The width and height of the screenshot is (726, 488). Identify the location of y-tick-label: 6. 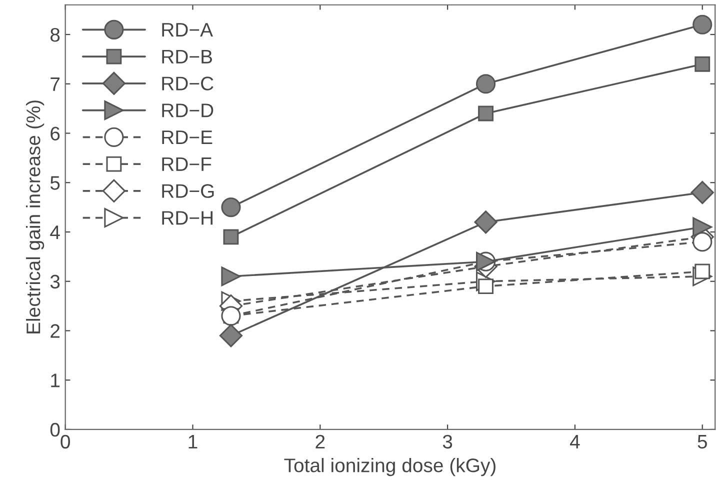
(55, 133).